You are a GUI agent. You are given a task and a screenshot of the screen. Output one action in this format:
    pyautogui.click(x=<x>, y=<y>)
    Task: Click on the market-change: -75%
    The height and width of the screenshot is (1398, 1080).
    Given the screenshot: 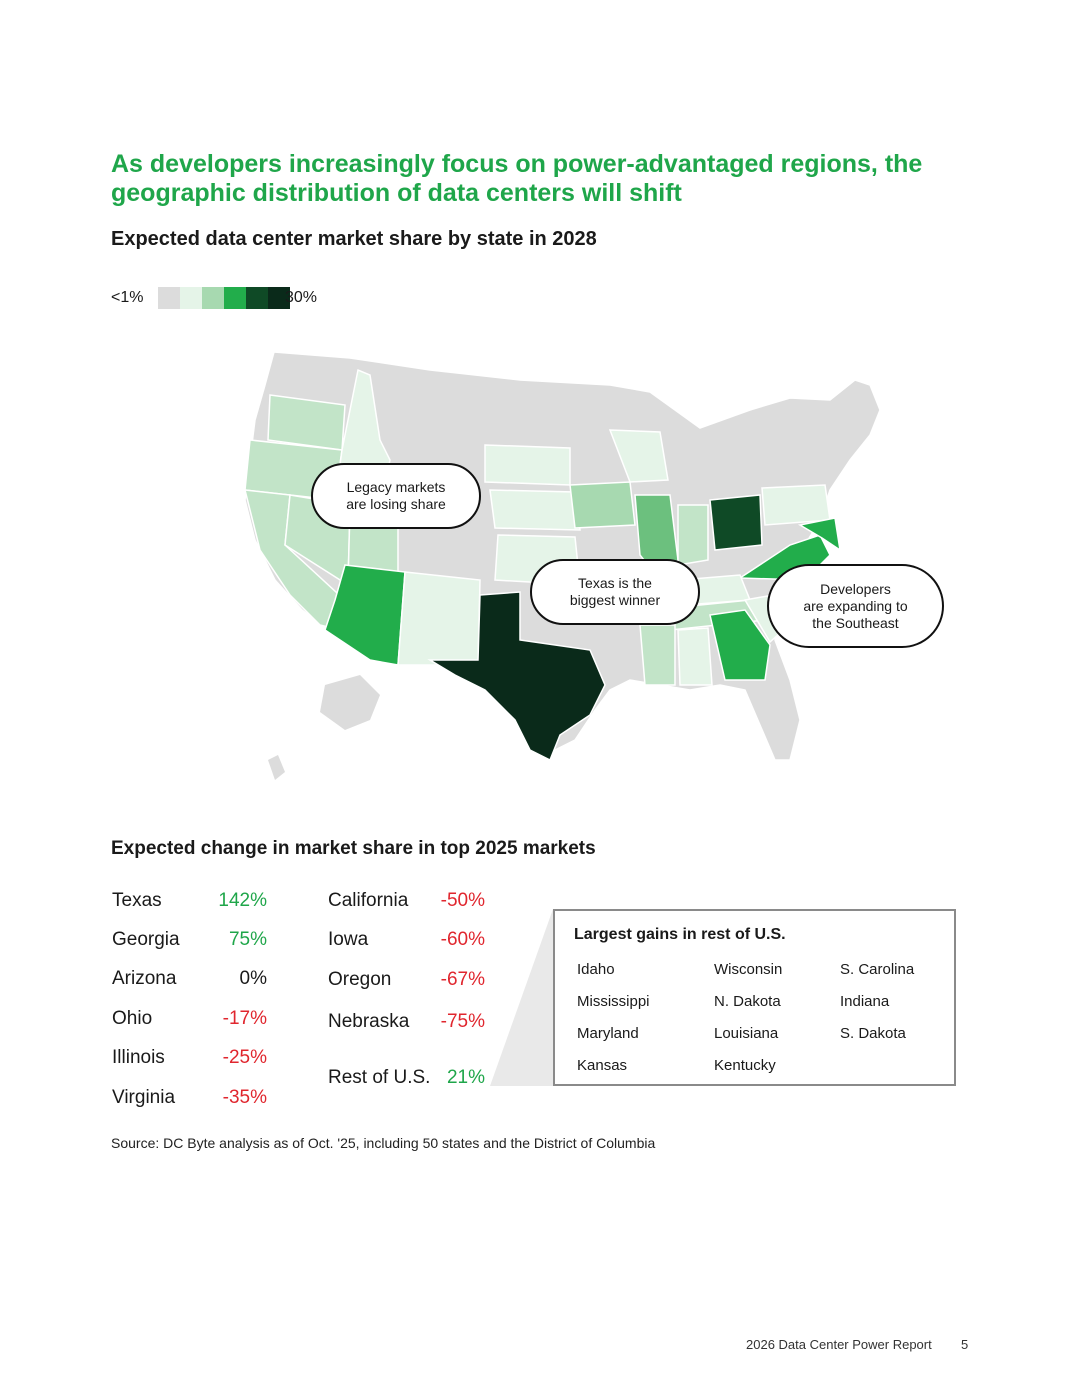 What is the action you would take?
    pyautogui.click(x=462, y=1021)
    